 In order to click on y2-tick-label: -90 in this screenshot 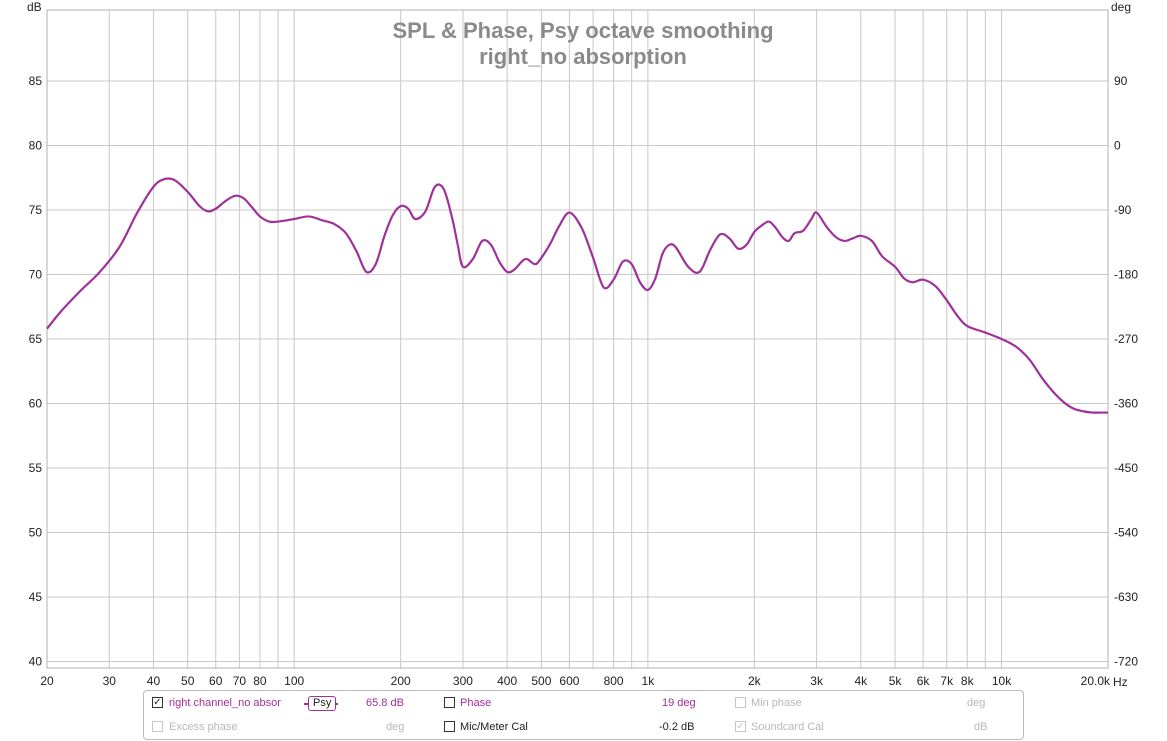, I will do `click(1123, 210)`.